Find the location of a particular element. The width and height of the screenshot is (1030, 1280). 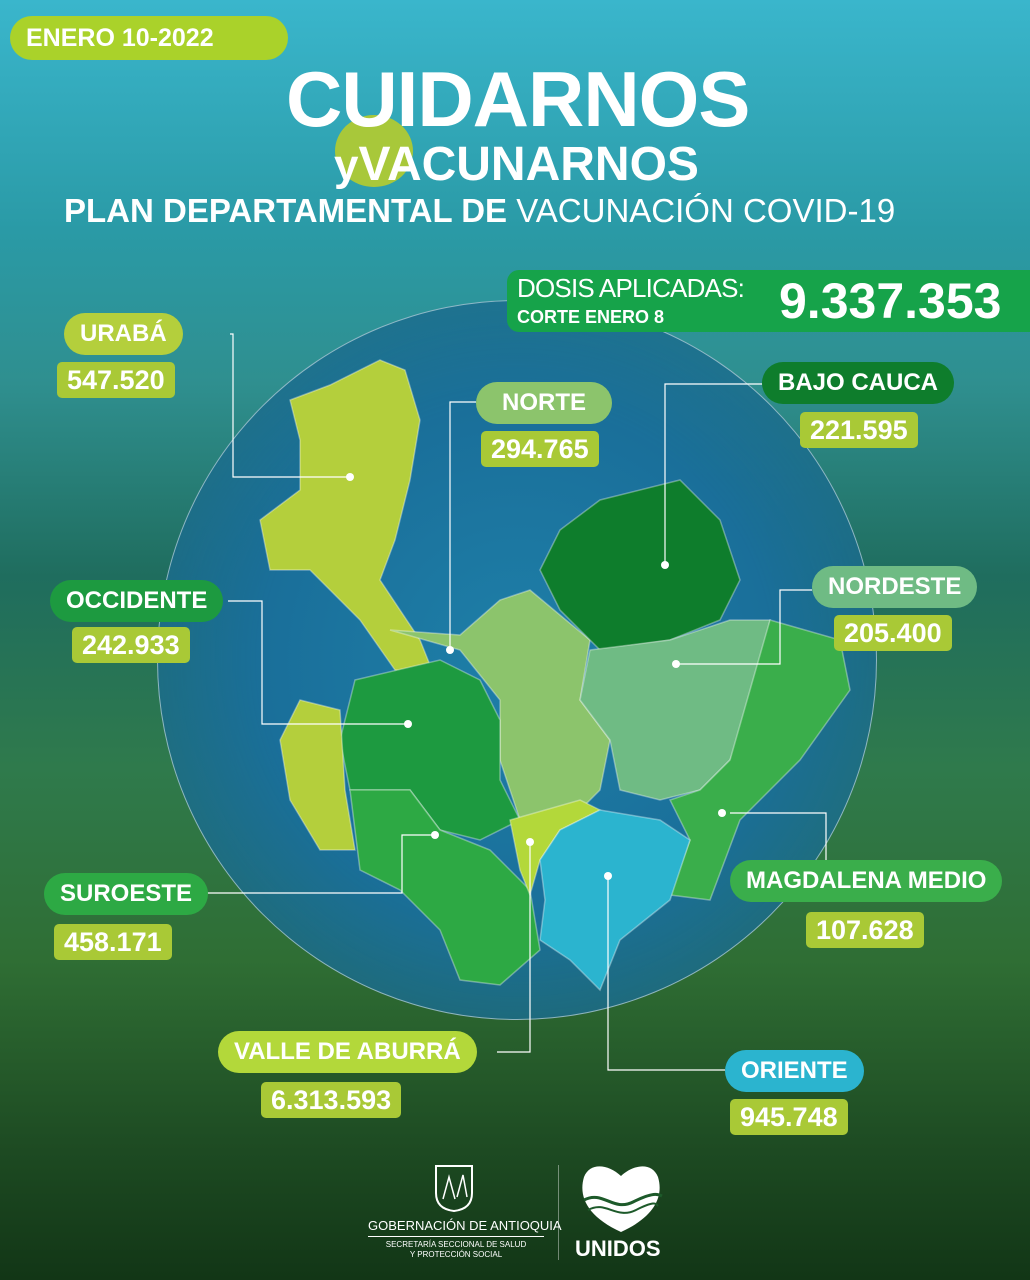

region-oriente is located at coordinates (615, 900).